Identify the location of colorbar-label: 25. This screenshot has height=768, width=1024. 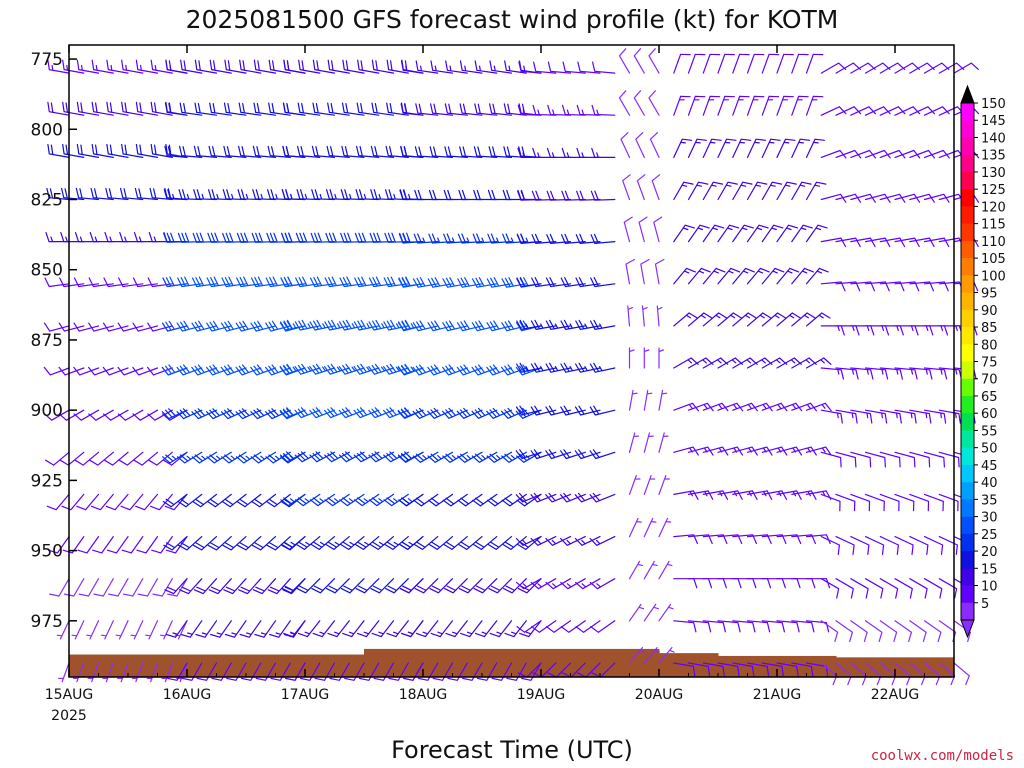
(989, 535).